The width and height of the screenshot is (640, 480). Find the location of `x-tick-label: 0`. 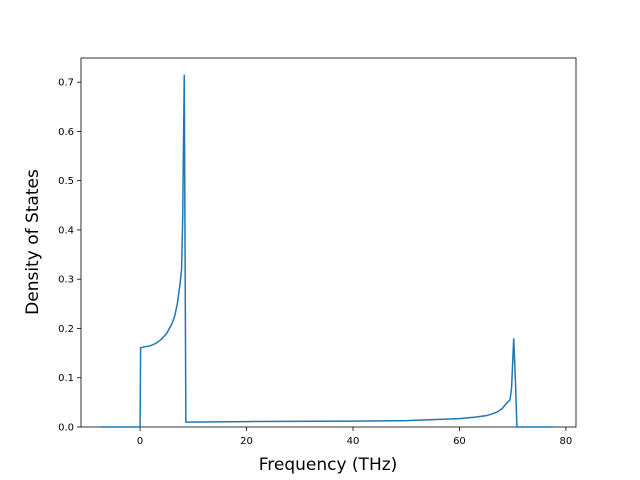

x-tick-label: 0 is located at coordinates (140, 441).